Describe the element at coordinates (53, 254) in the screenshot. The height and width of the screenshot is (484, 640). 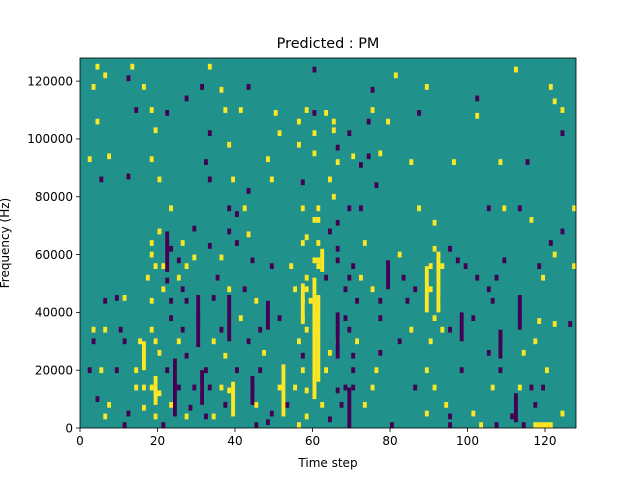
I see `y-axis: 0 20000 40000 60000 80000 100000 120000` at that location.